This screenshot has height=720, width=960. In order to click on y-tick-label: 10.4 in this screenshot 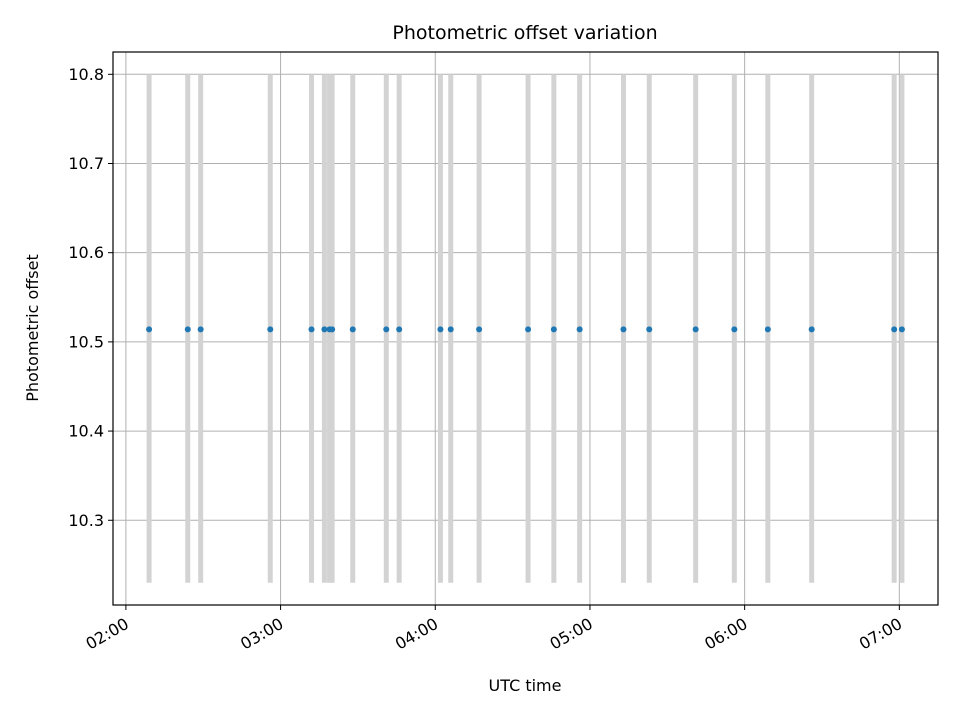, I will do `click(86, 431)`.